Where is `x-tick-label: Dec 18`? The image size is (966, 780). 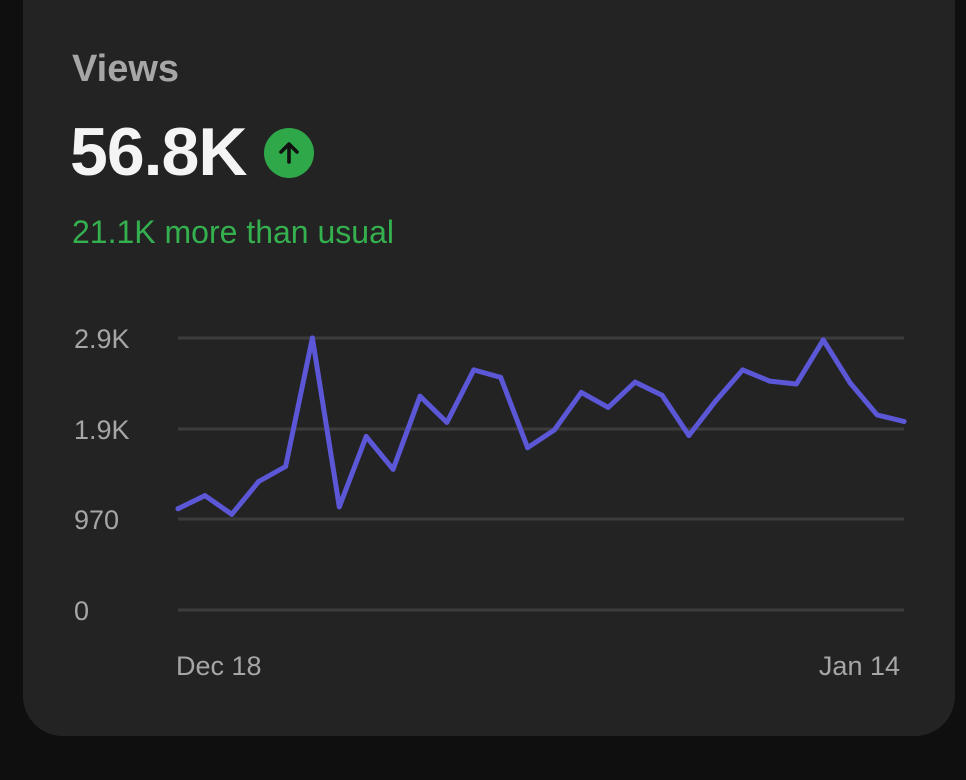
x-tick-label: Dec 18 is located at coordinates (219, 666).